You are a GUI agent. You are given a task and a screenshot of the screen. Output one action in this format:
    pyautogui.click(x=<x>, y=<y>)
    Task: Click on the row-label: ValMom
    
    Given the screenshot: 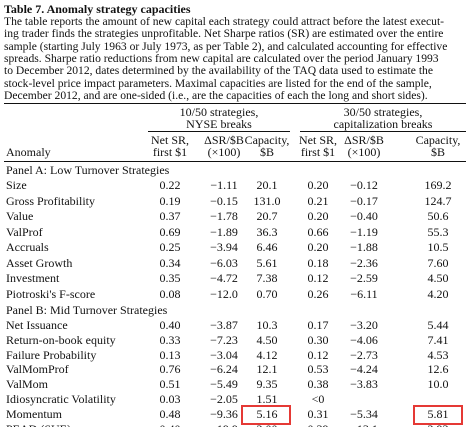 What is the action you would take?
    pyautogui.click(x=27, y=384)
    